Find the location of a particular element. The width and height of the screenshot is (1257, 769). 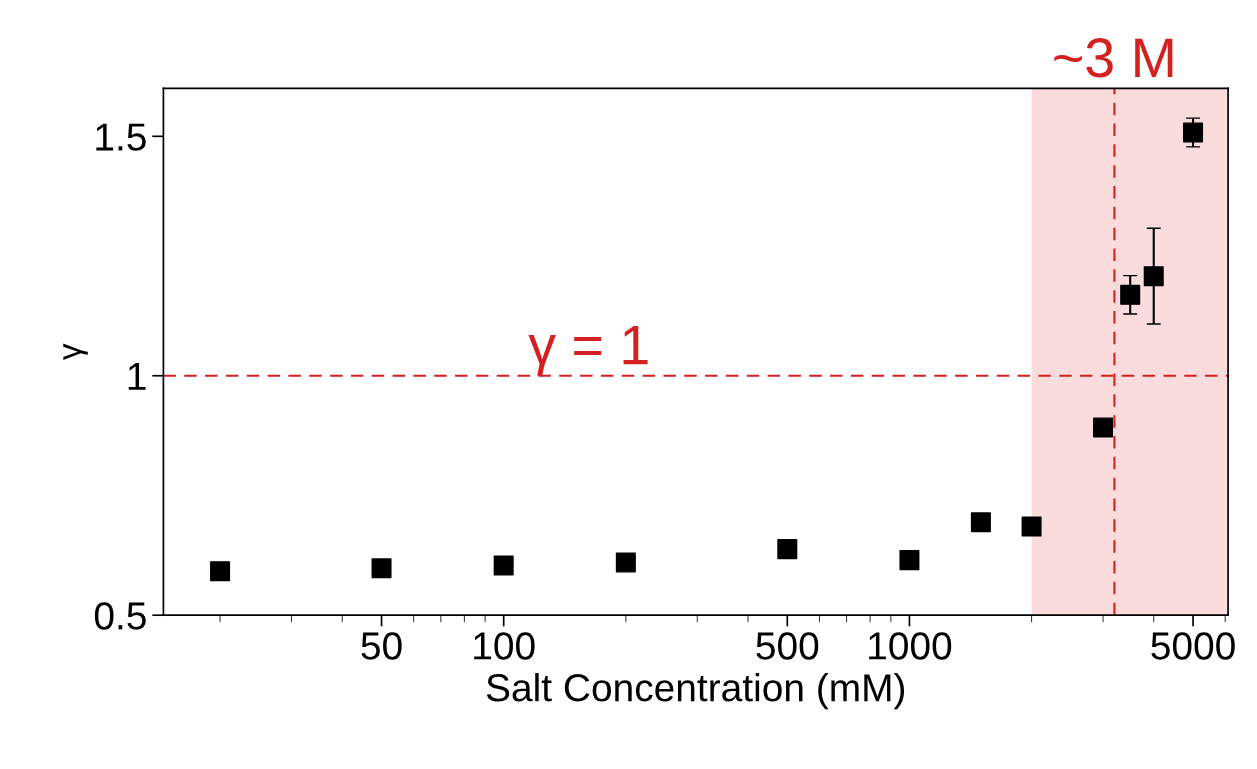

x-tick-label: 500 is located at coordinates (787, 646).